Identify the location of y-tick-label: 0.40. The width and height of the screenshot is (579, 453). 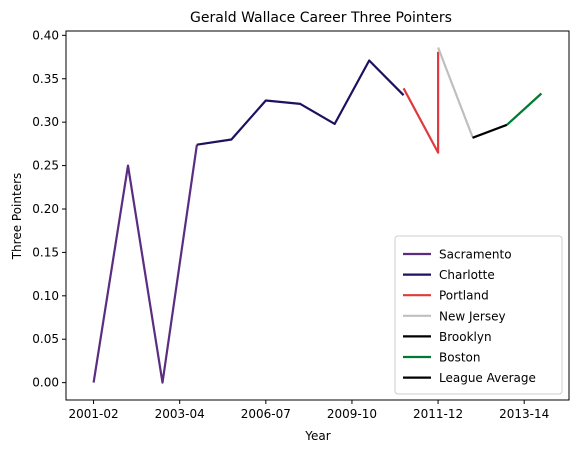
(45, 35).